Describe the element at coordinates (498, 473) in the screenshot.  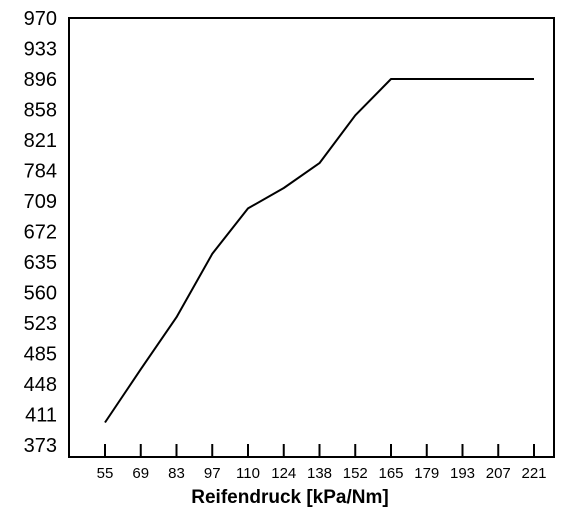
I see `x-tick-label: 207` at that location.